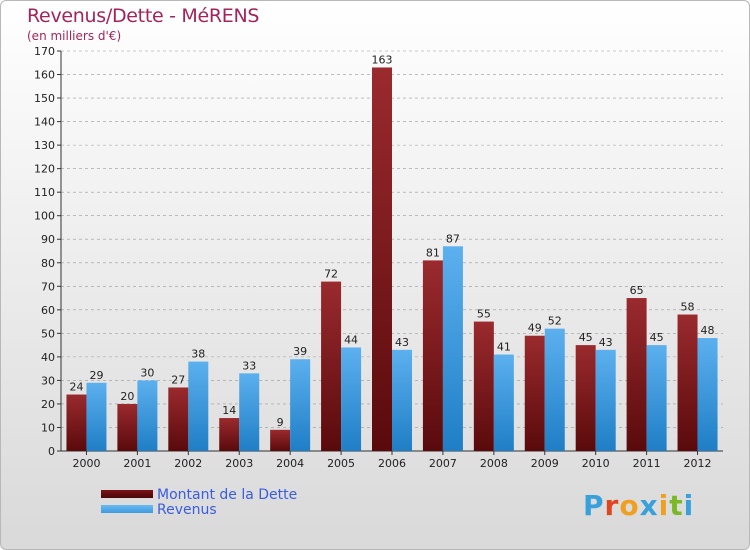 This screenshot has width=750, height=550. I want to click on bar-debt-2011, so click(636, 374).